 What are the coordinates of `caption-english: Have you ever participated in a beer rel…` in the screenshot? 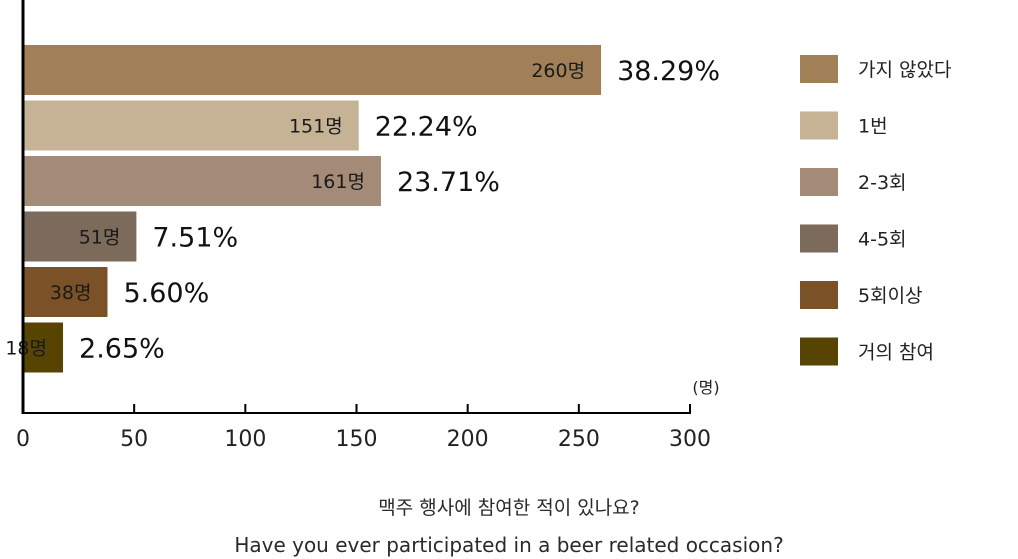 It's located at (509, 545).